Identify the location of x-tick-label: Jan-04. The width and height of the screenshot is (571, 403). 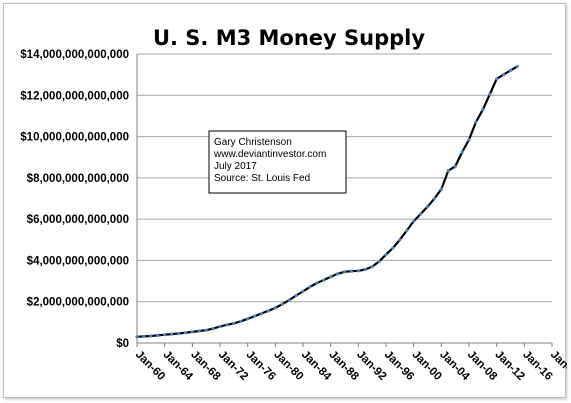
(454, 366).